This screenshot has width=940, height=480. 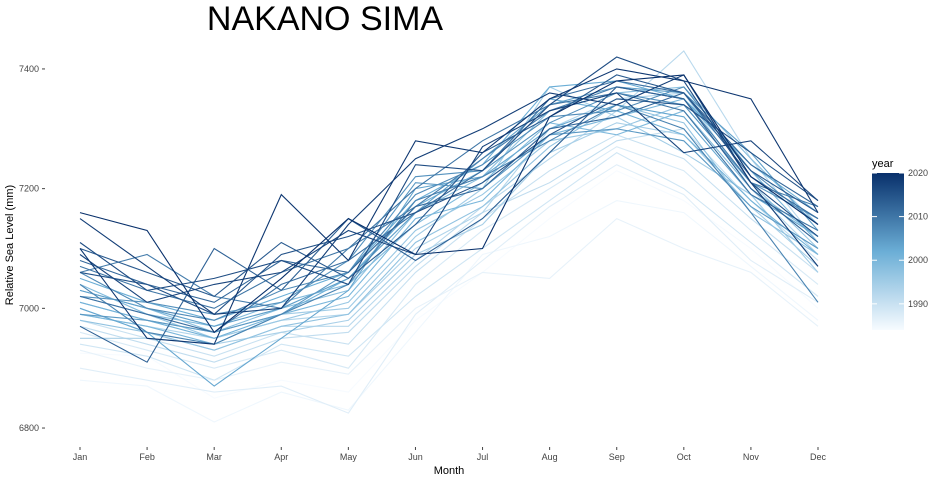 What do you see at coordinates (415, 457) in the screenshot?
I see `x-tick-label: Jun` at bounding box center [415, 457].